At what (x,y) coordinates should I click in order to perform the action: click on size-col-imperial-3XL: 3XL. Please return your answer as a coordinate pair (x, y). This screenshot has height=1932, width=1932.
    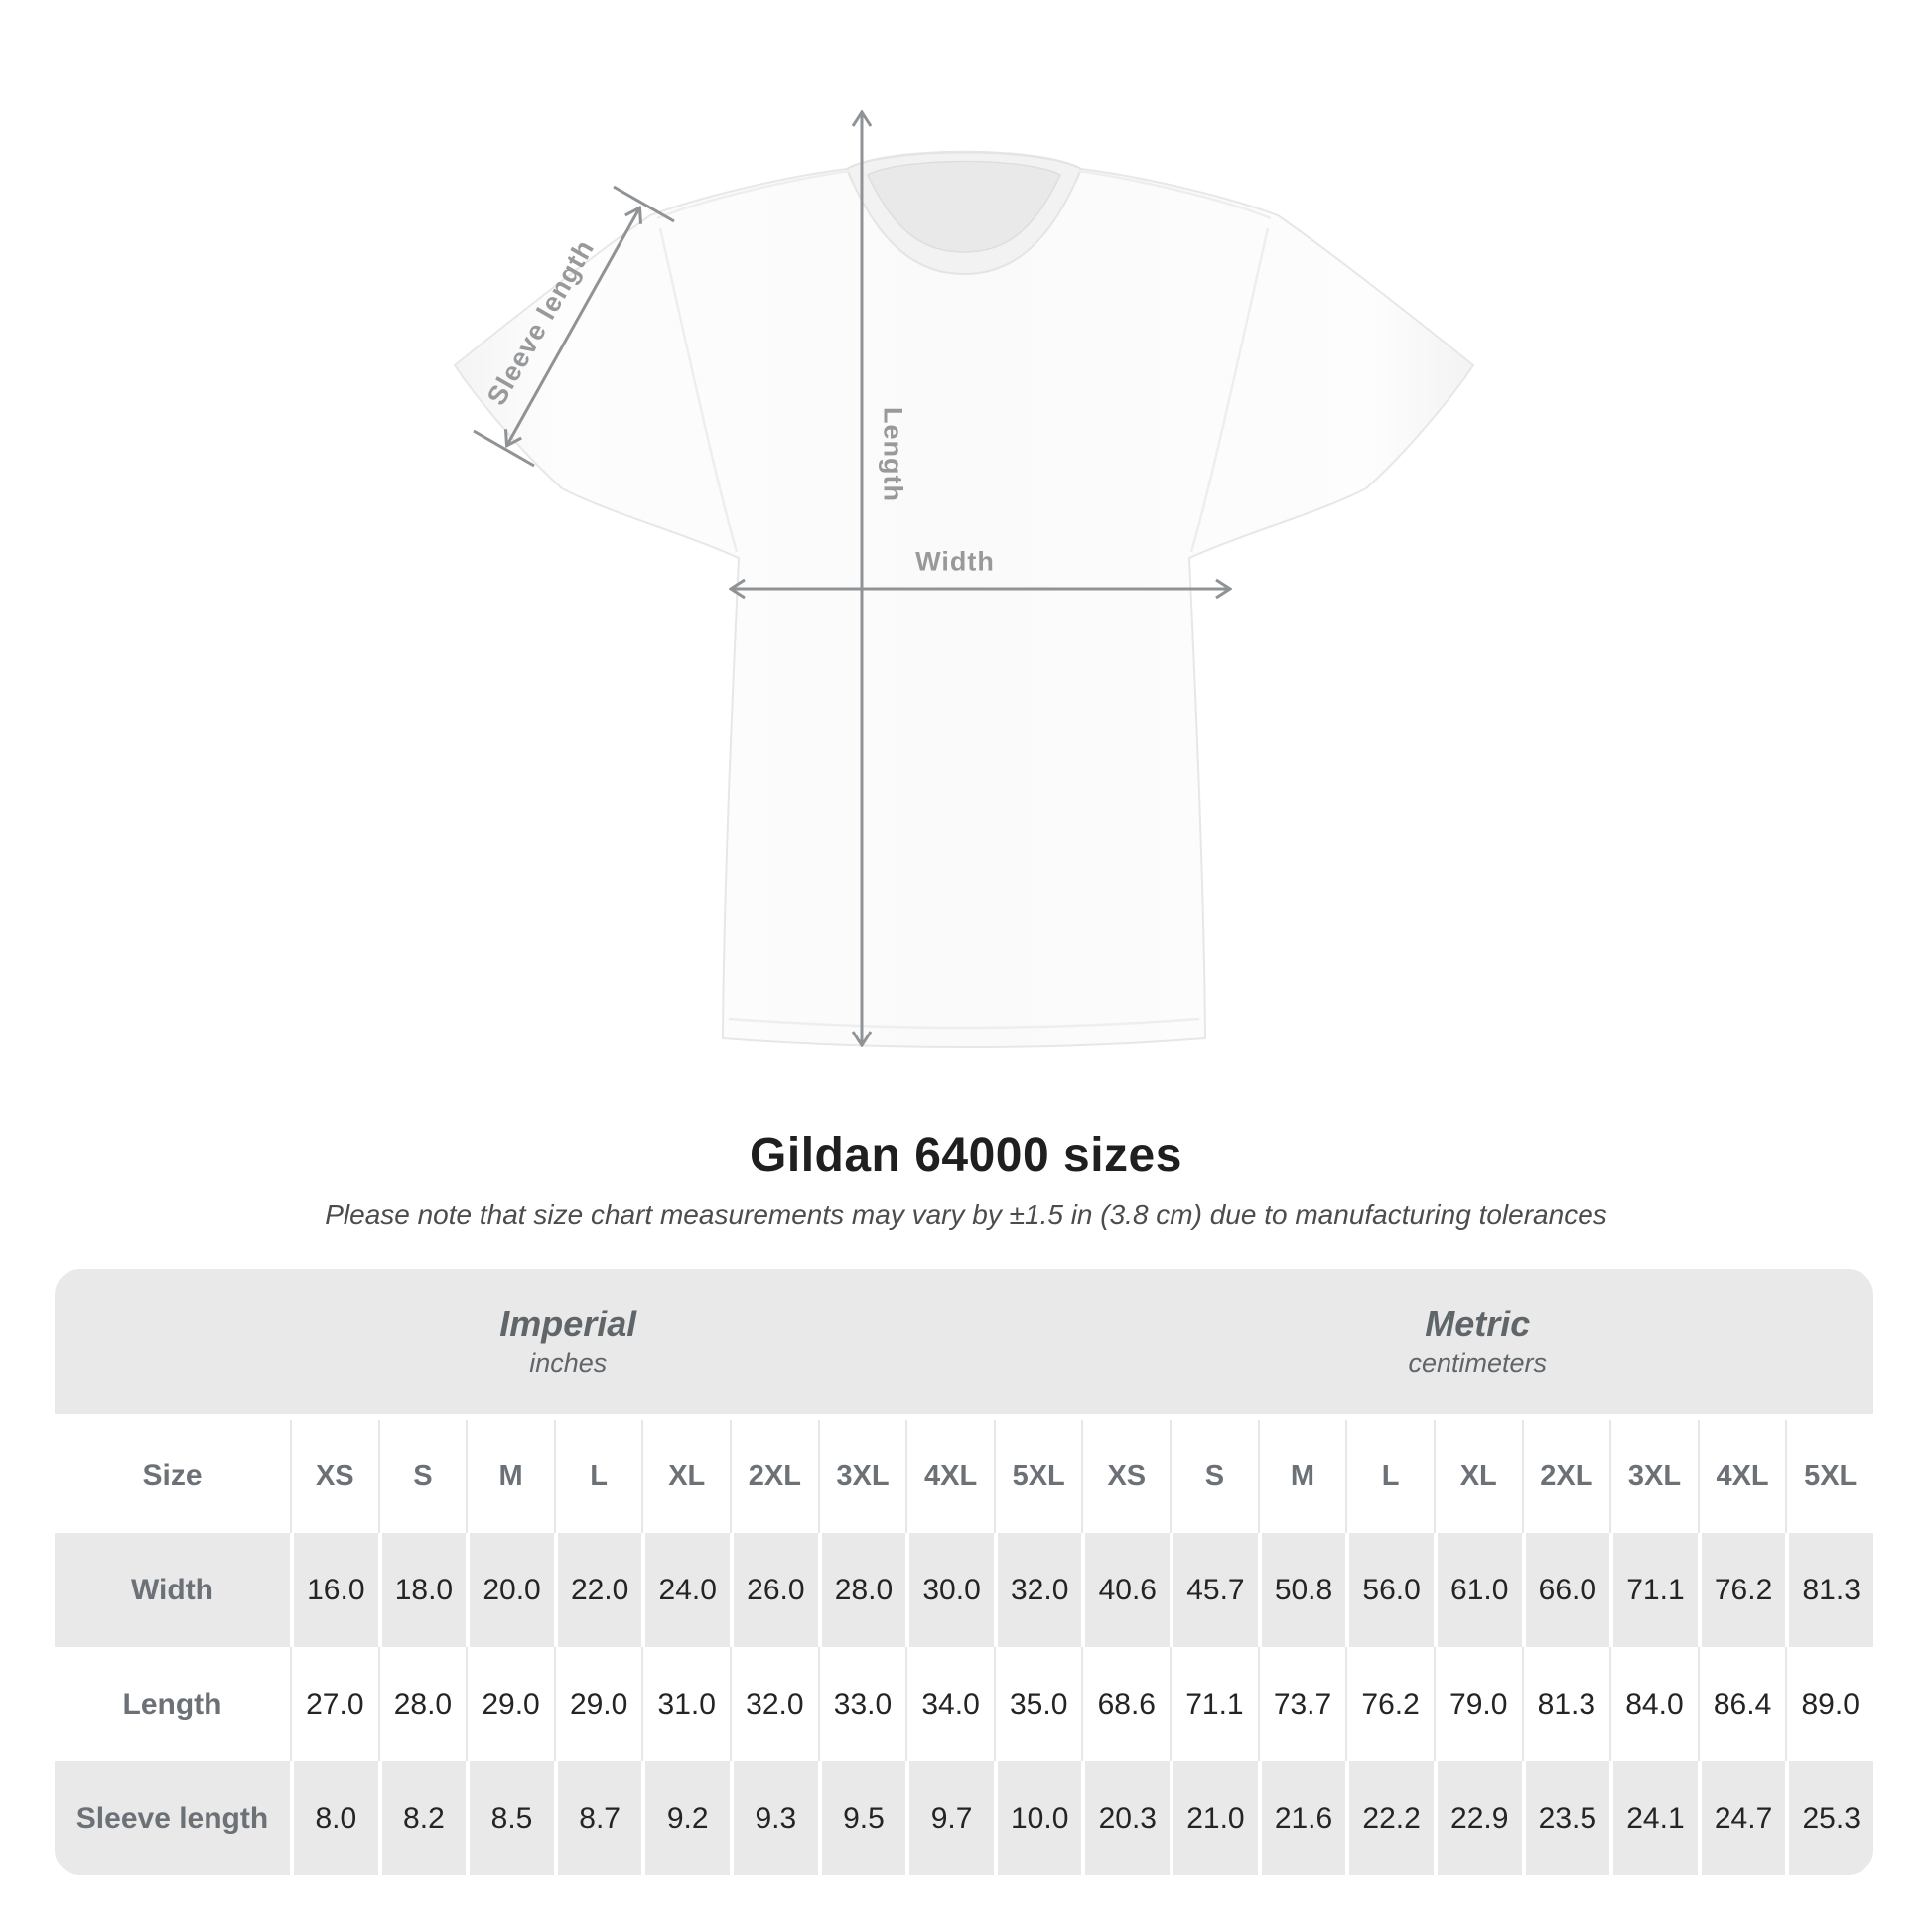
    Looking at the image, I should click on (861, 1477).